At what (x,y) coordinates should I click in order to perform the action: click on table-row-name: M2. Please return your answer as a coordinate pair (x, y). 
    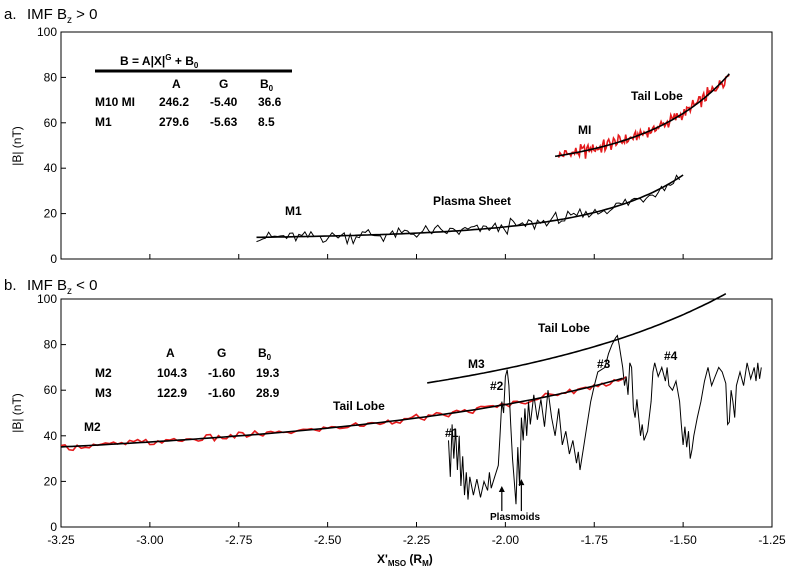
    Looking at the image, I should click on (103, 373).